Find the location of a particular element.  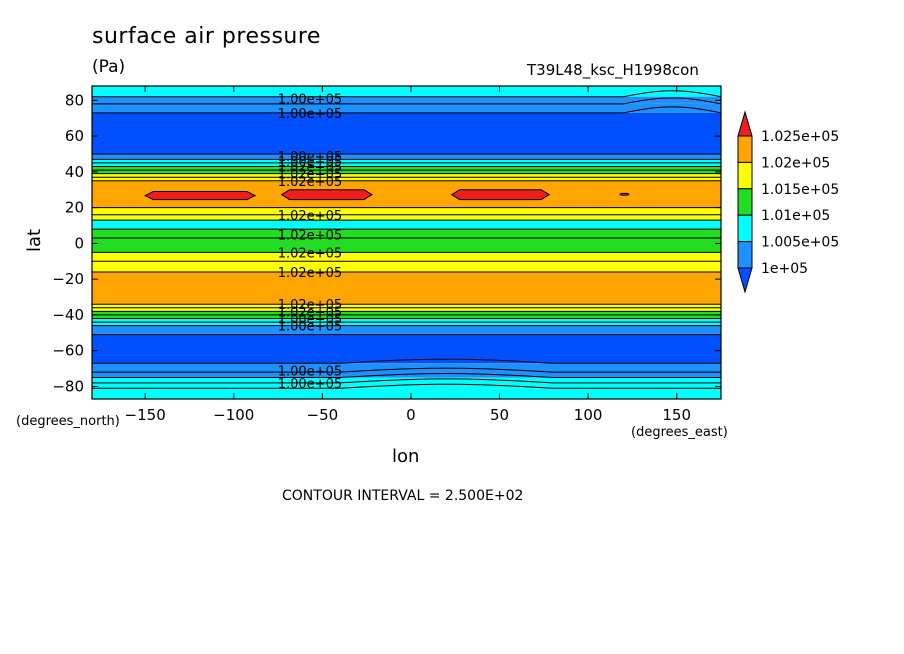

x-tick-label: 50 is located at coordinates (499, 415).